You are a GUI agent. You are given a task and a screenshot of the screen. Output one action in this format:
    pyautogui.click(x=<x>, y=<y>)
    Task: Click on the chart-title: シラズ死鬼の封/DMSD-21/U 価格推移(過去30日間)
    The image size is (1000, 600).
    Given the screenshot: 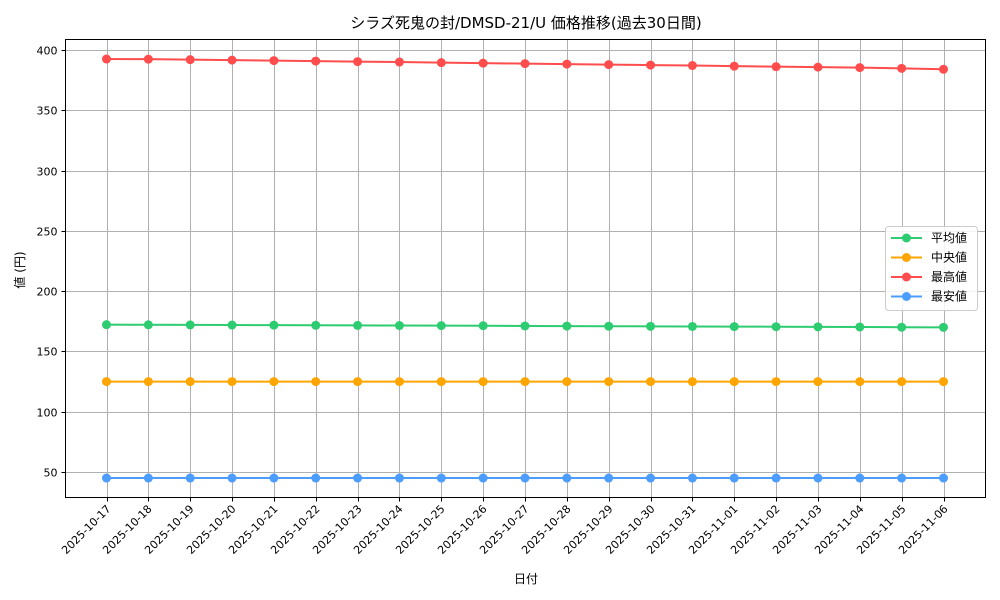 What is the action you would take?
    pyautogui.click(x=525, y=23)
    